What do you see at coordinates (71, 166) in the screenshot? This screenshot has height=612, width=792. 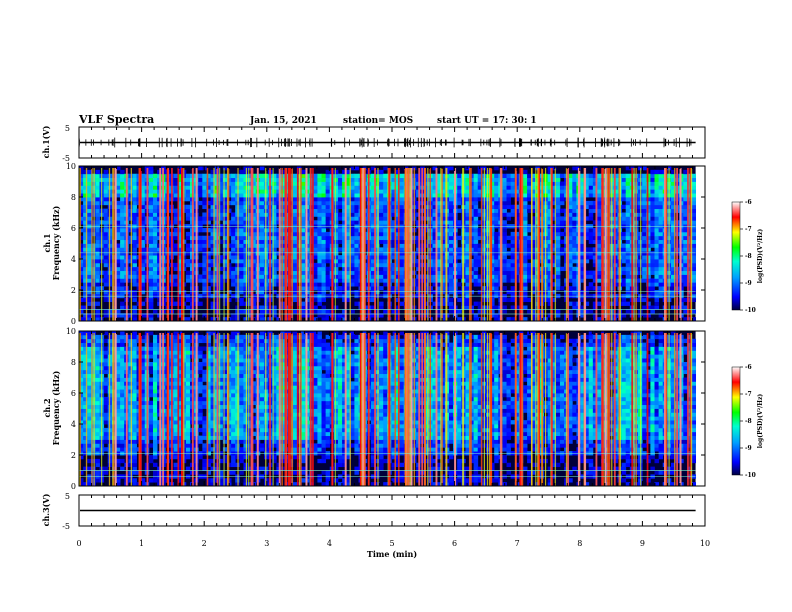 I see `s1-content-ytick-0: 10` at bounding box center [71, 166].